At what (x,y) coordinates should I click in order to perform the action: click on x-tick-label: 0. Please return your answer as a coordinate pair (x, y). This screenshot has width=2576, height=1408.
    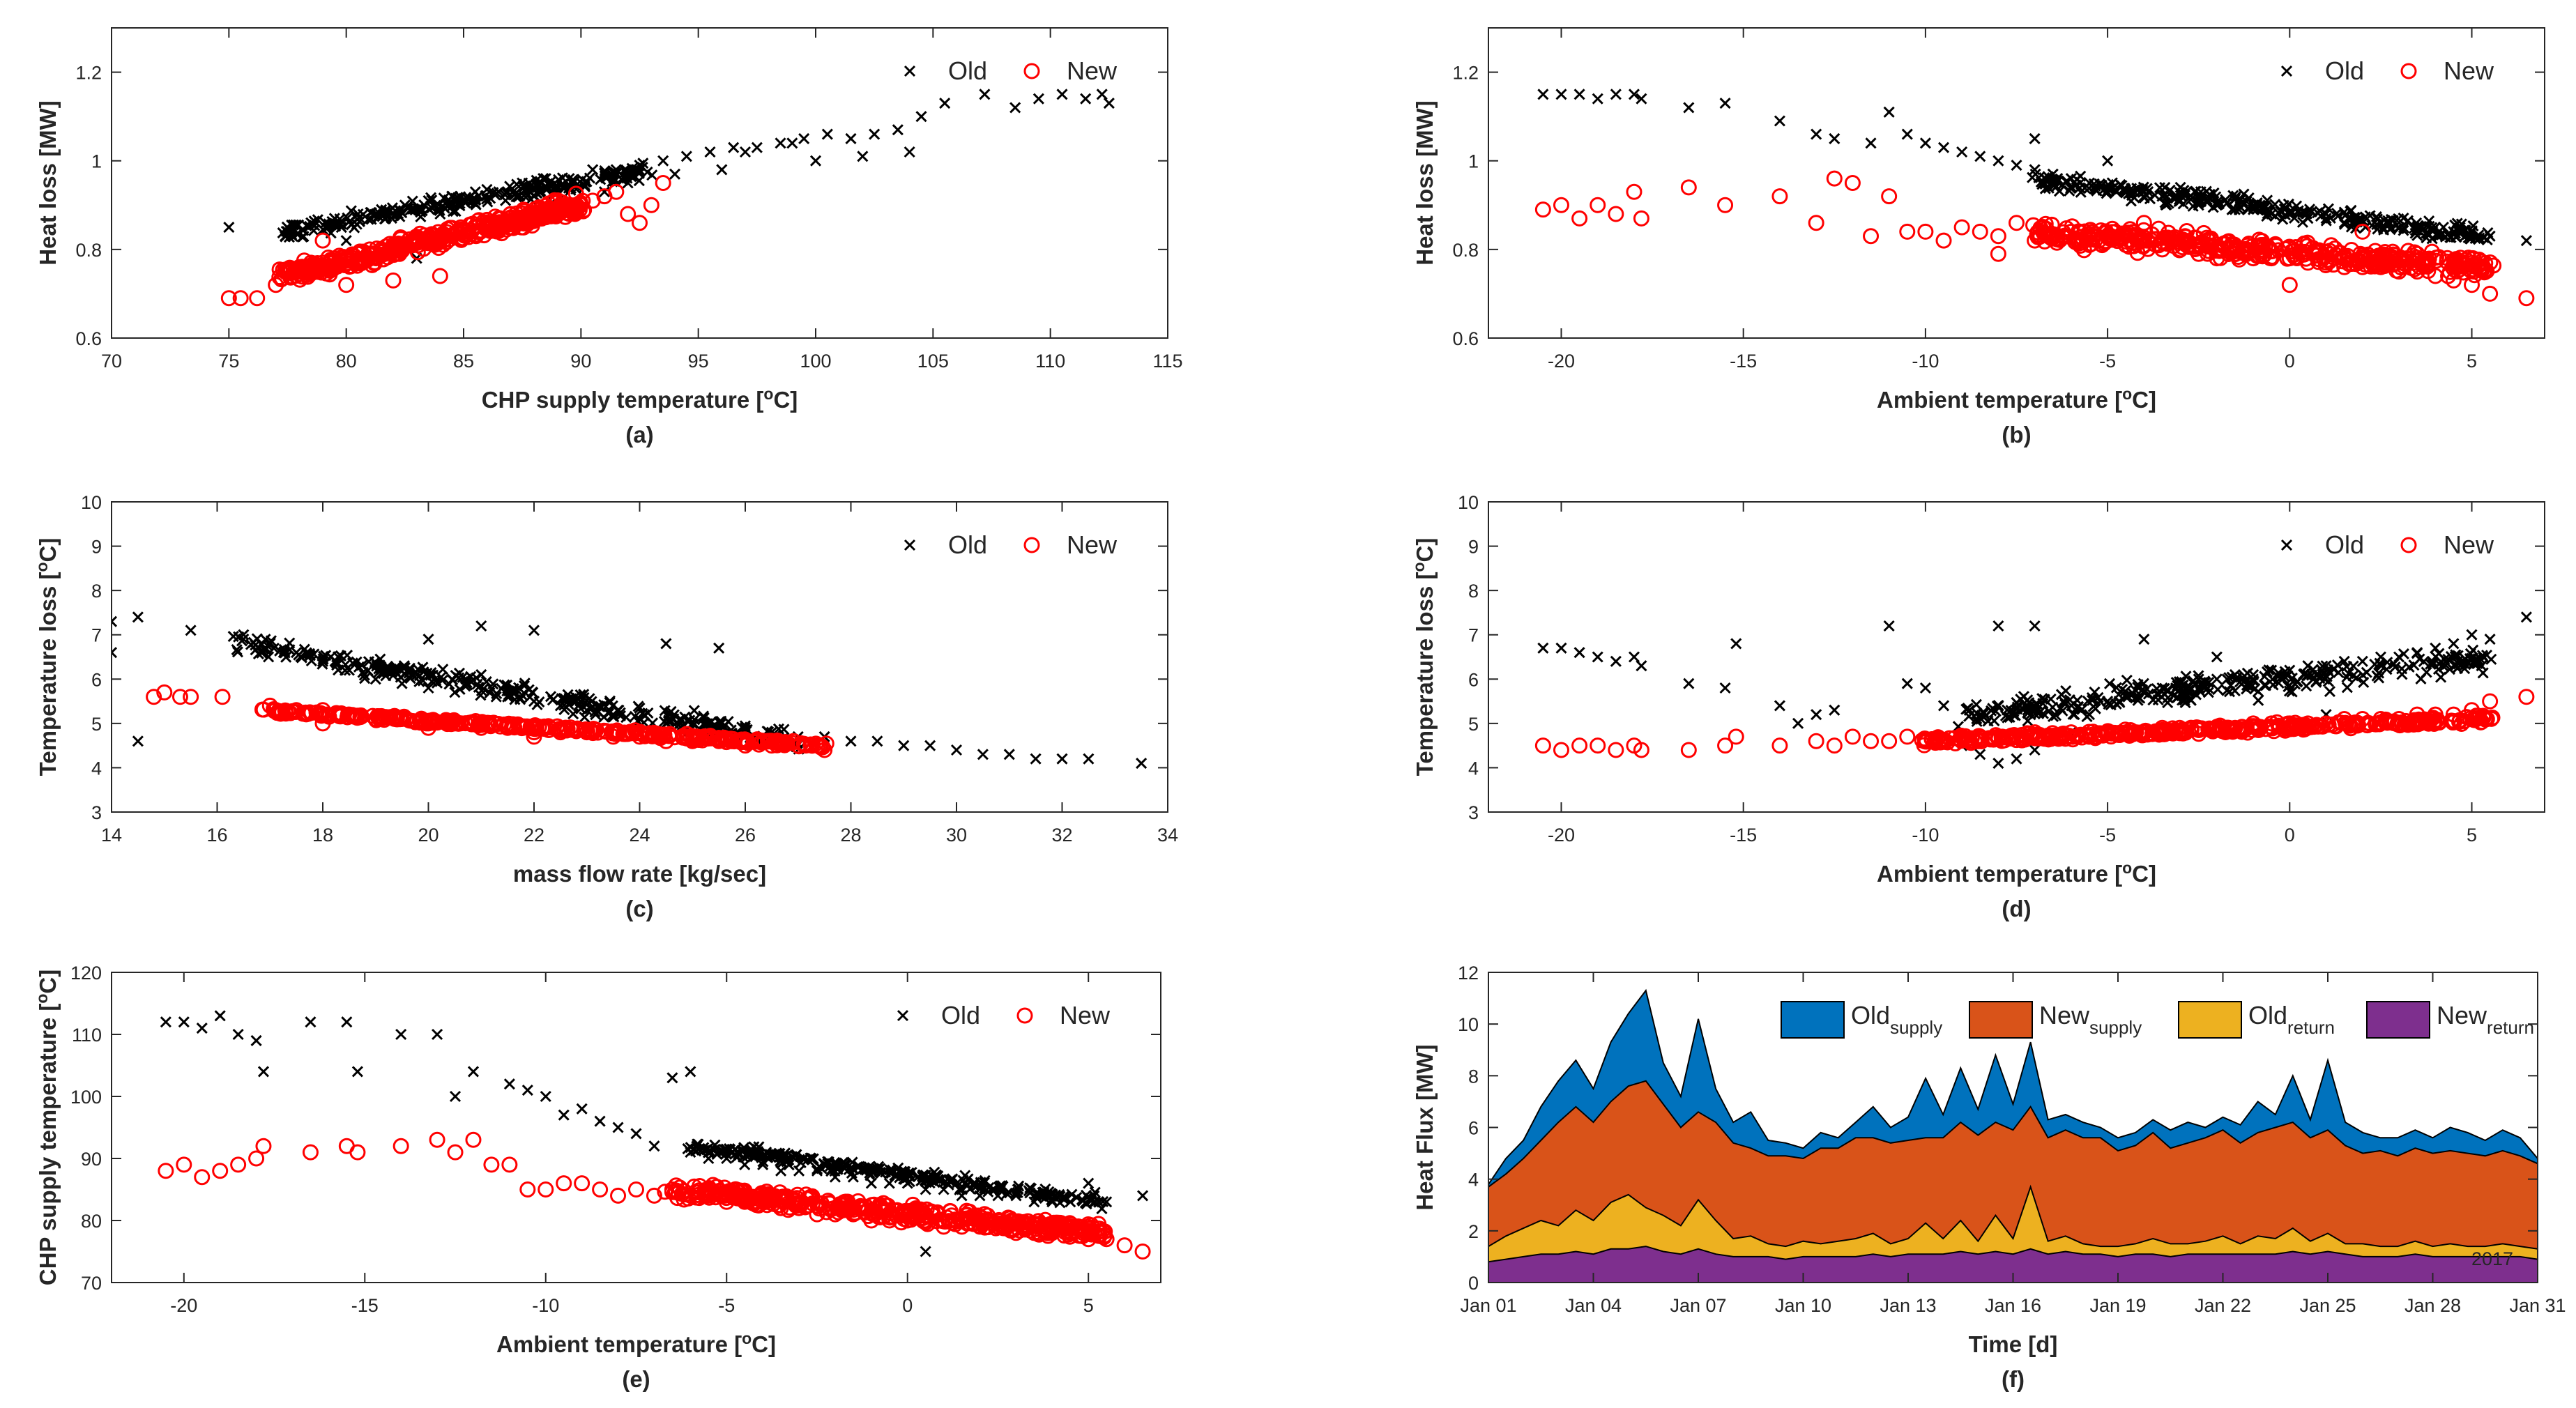
    Looking at the image, I should click on (907, 1305).